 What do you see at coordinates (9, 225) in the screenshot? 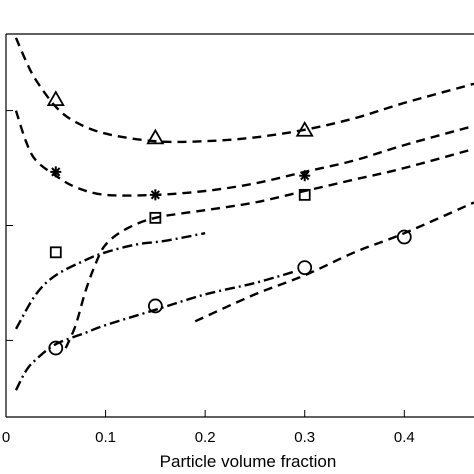
I see `y-ticks` at bounding box center [9, 225].